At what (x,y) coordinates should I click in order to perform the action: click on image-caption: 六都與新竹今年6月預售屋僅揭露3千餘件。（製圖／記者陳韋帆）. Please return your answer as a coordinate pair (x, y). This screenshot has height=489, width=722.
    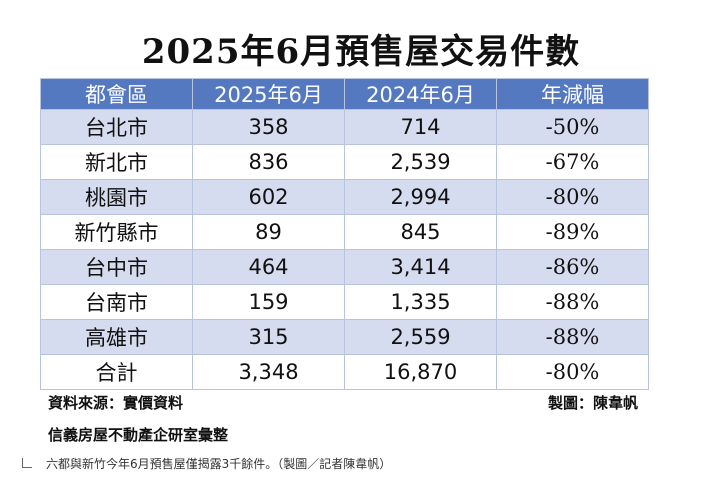
    Looking at the image, I should click on (206, 463).